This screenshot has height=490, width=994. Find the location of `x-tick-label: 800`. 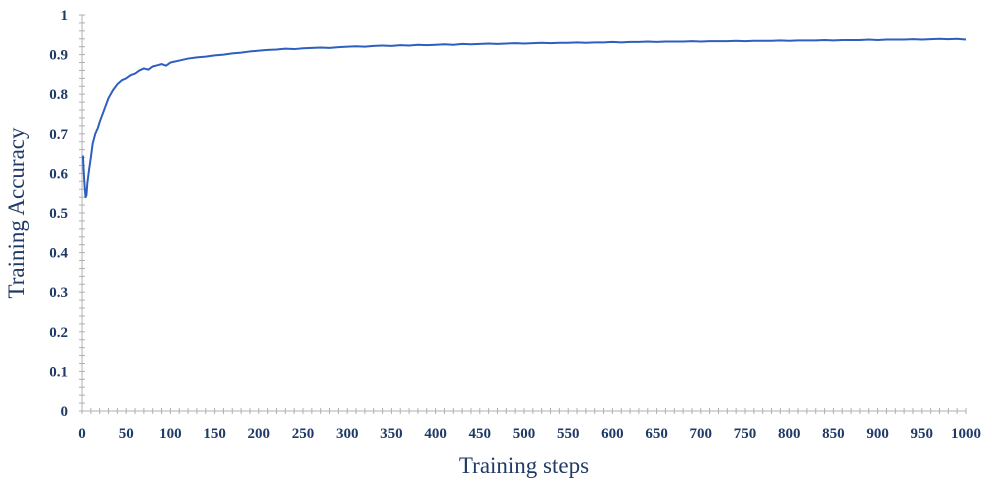

x-tick-label: 800 is located at coordinates (789, 434).